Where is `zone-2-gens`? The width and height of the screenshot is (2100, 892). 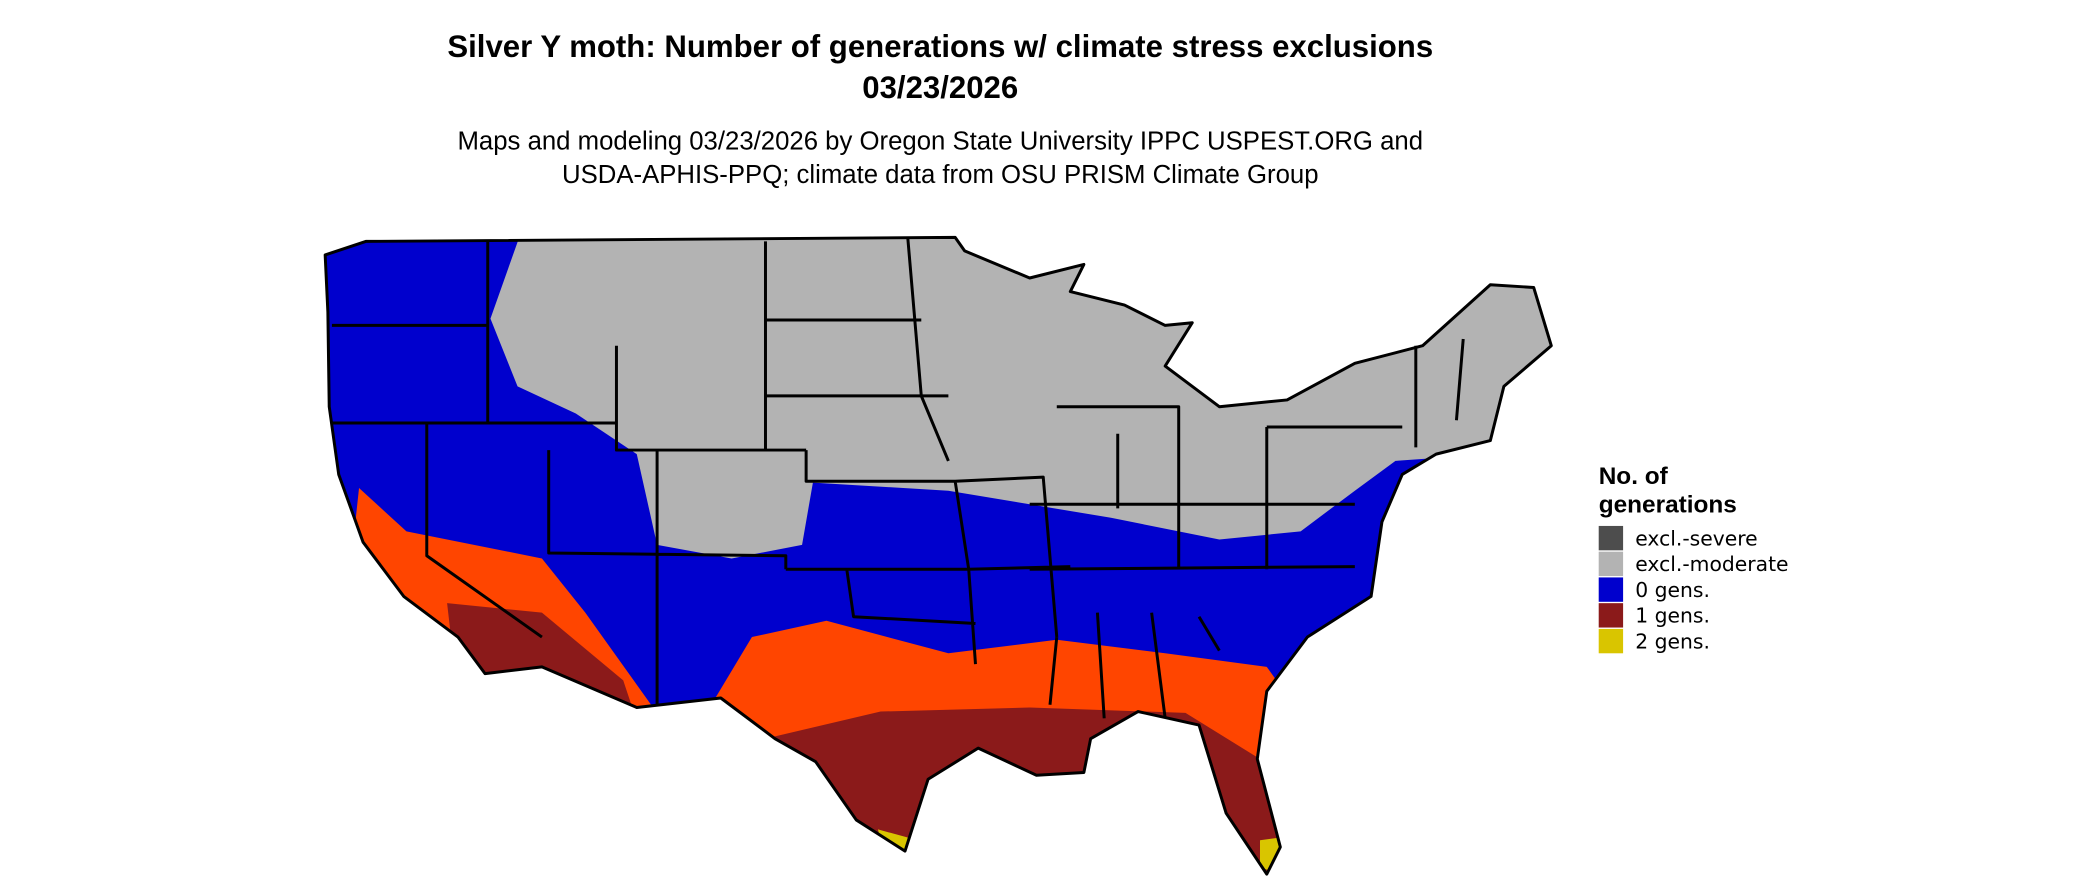 zone-2-gens is located at coordinates (1079, 852).